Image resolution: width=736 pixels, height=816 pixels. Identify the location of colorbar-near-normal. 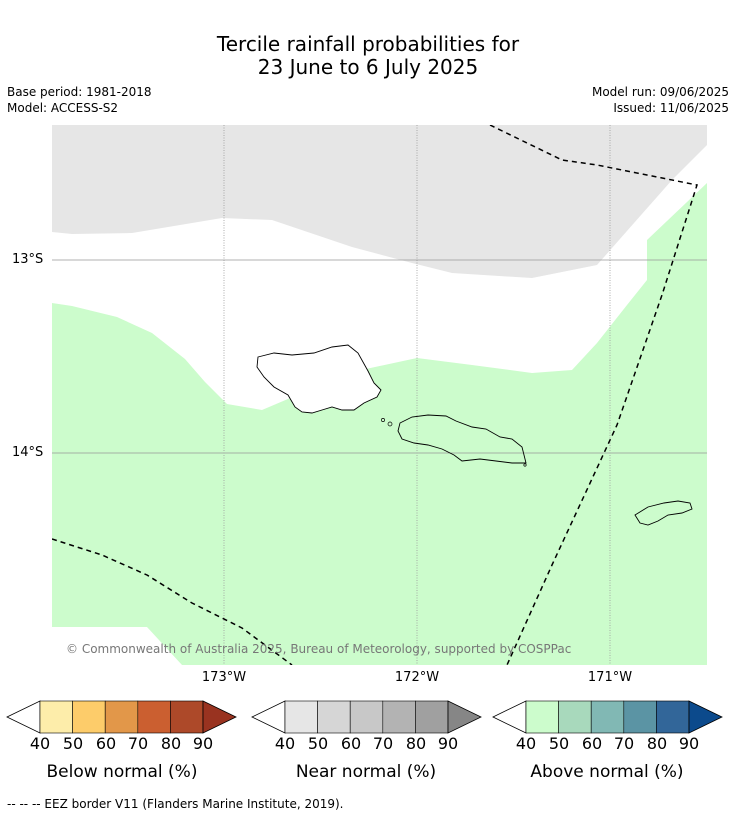
(366, 717).